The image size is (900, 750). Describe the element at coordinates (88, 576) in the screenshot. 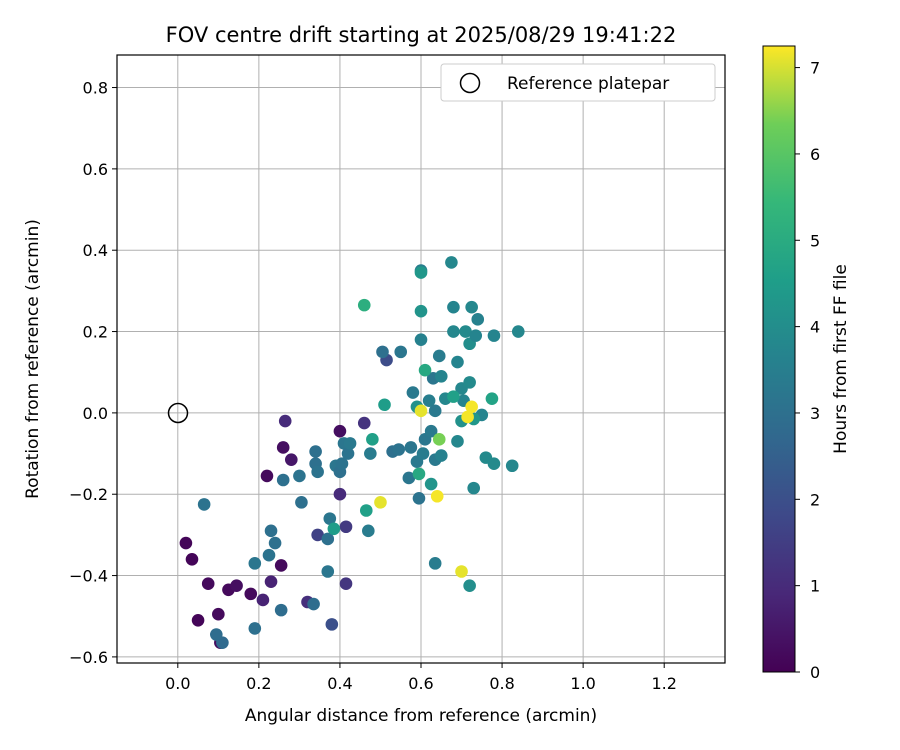

I see `y-tick-label: −0.4` at that location.